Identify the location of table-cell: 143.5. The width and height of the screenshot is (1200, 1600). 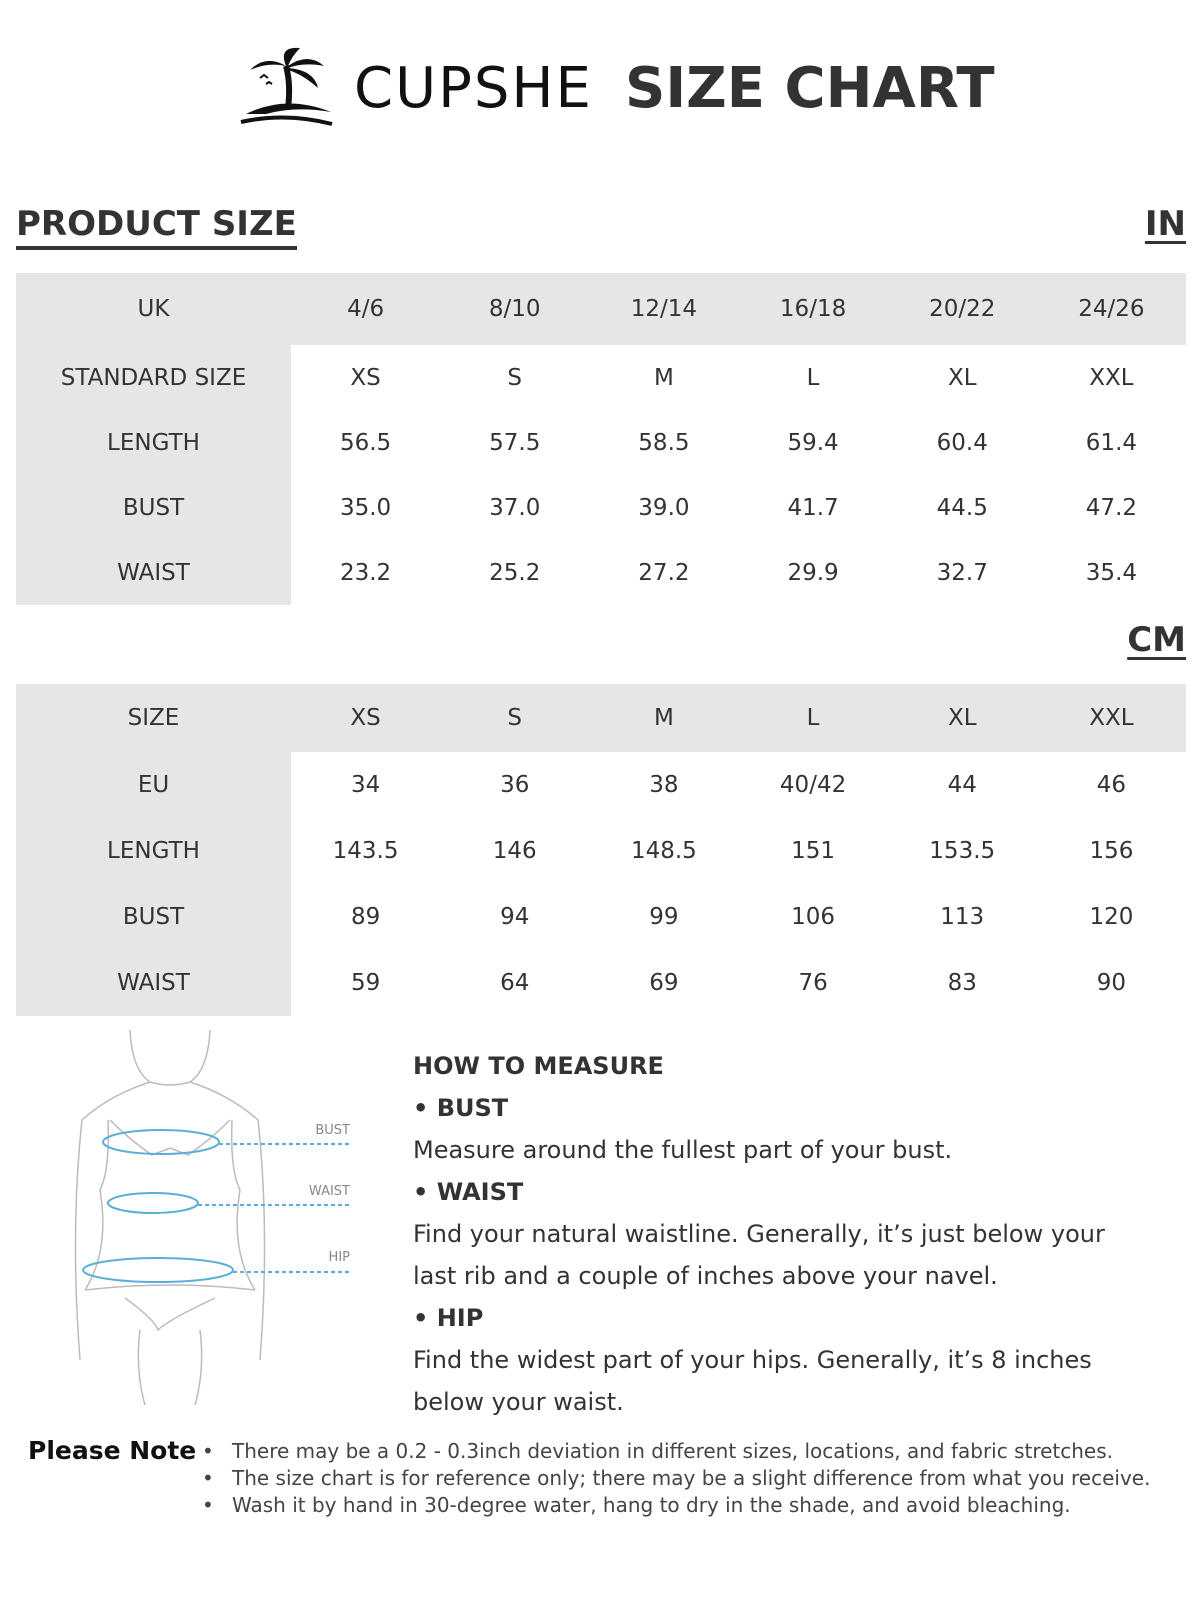
(365, 851).